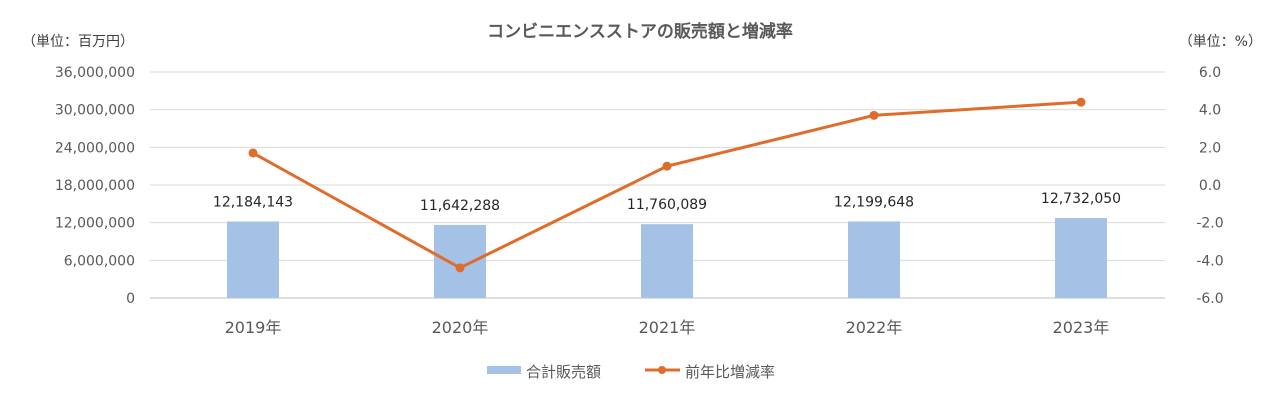  I want to click on left-tick-label: 0, so click(130, 299).